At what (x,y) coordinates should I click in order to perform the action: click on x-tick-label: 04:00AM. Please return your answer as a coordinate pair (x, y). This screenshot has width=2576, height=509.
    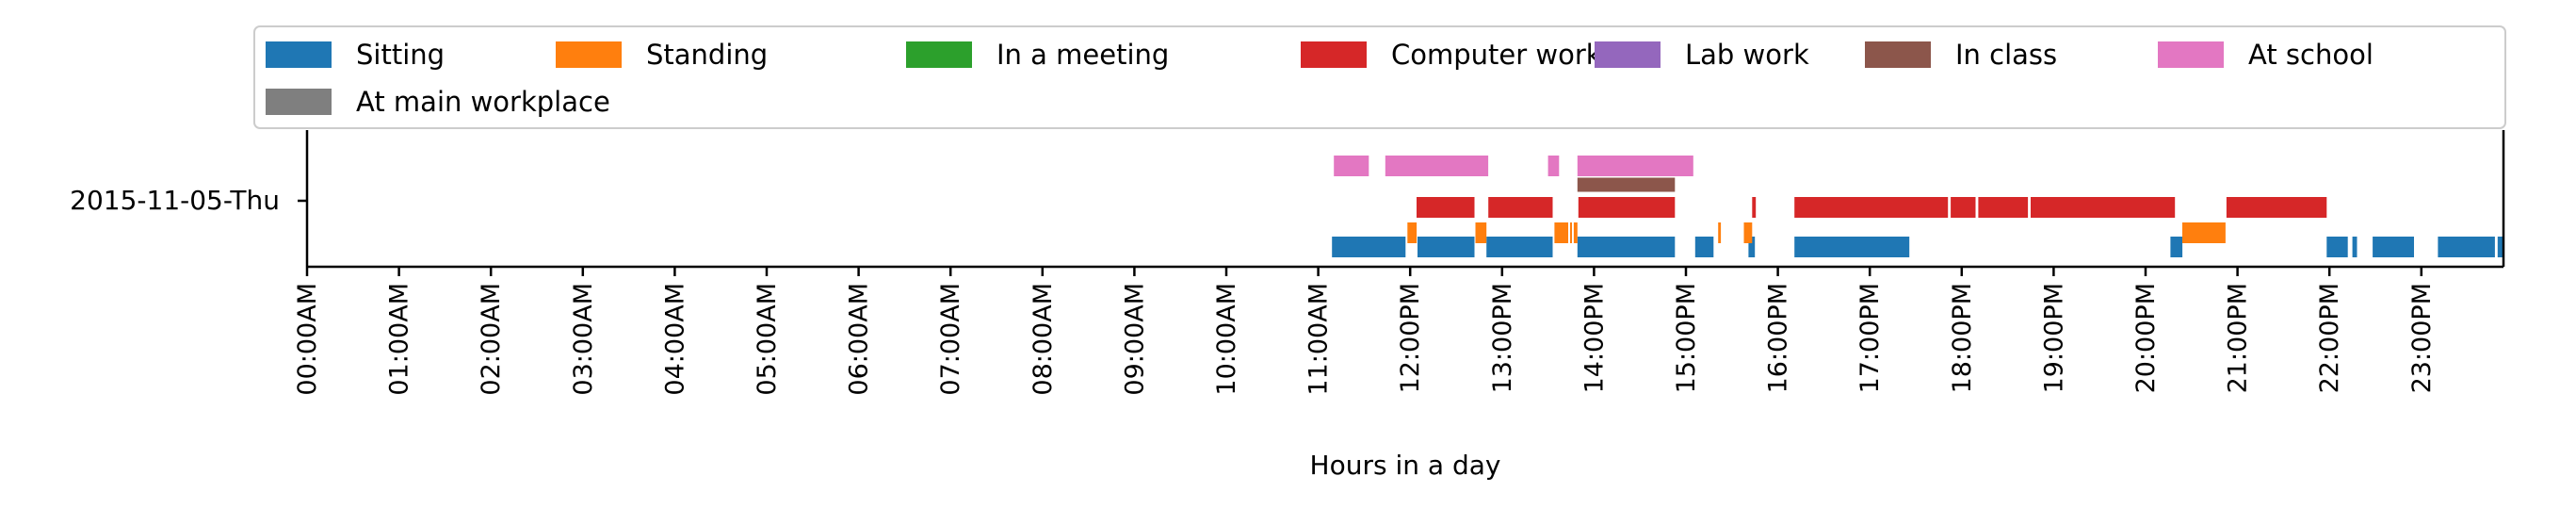
    Looking at the image, I should click on (674, 339).